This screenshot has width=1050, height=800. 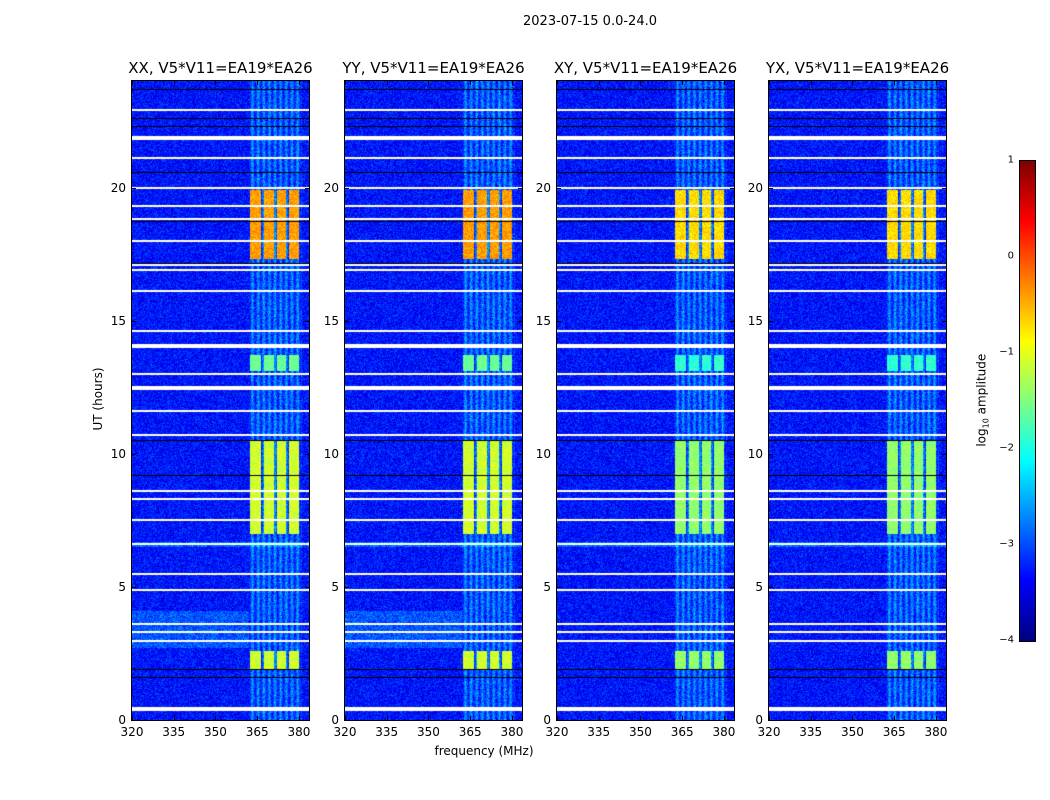 I want to click on colorbar-tick-label: 0, so click(x=1010, y=256).